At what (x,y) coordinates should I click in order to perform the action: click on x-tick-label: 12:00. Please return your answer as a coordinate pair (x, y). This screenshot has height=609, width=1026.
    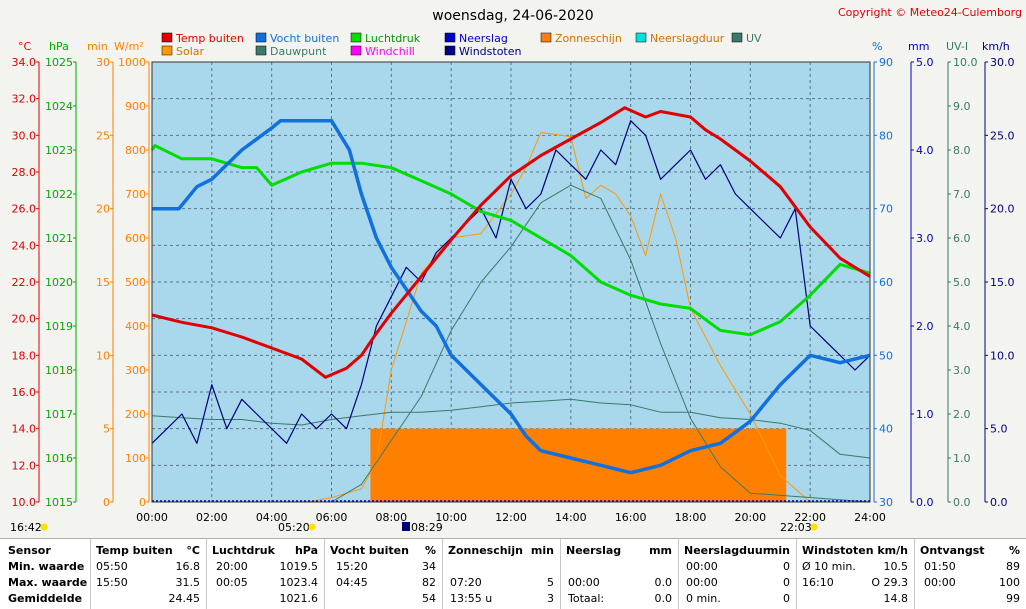
    Looking at the image, I should click on (511, 517).